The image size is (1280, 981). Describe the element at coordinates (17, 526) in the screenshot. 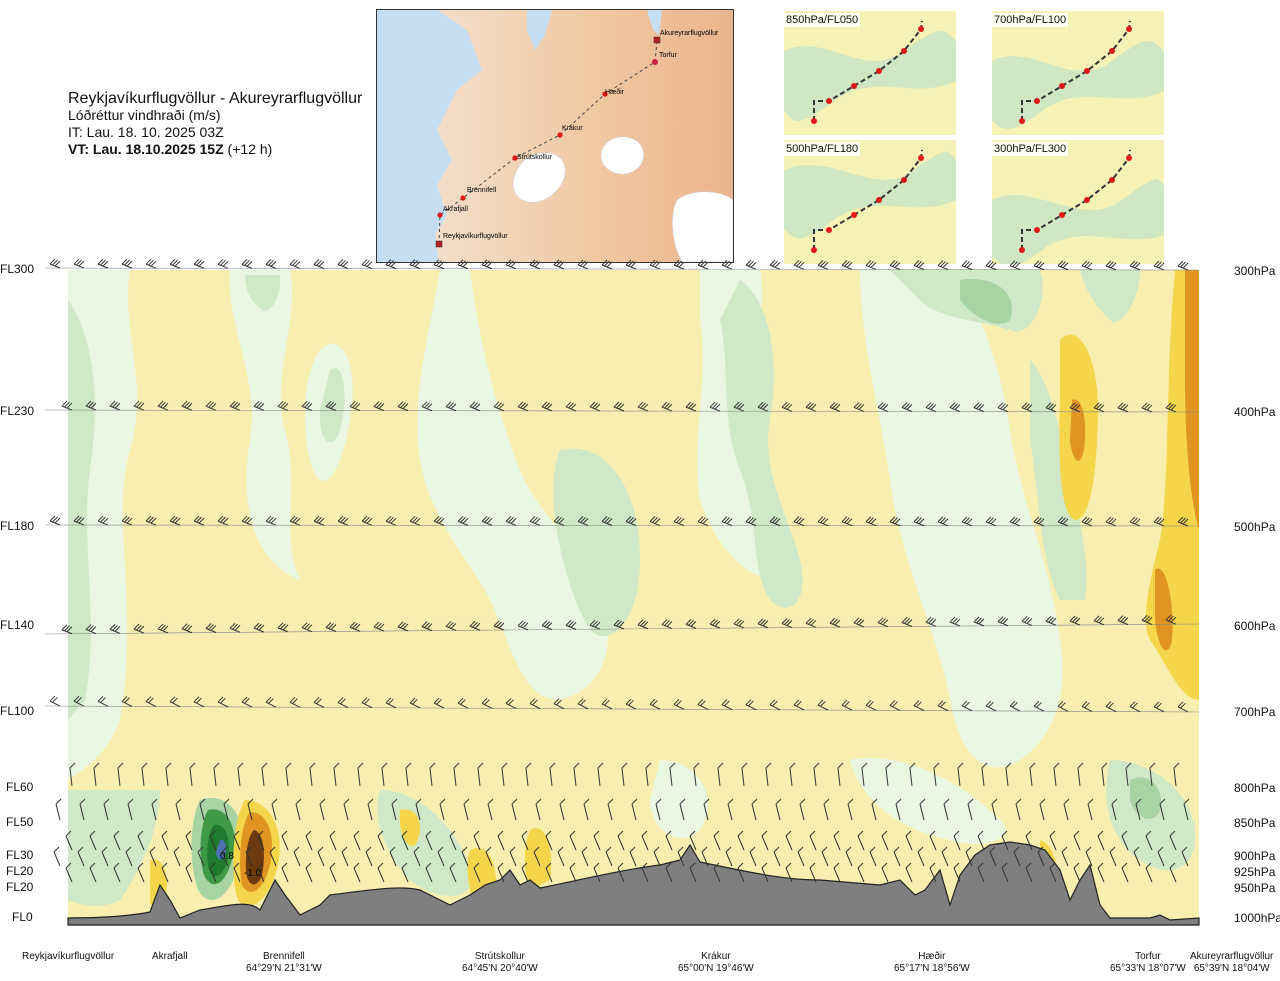

I see `fl-label-180: FL180` at that location.